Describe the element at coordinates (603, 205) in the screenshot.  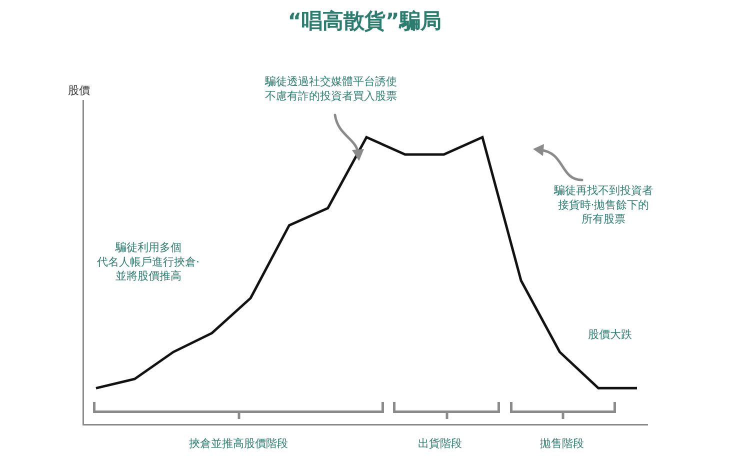
I see `annotation: 騙徒再找不到投資者接貨時·拋售餘下的所有股票` at that location.